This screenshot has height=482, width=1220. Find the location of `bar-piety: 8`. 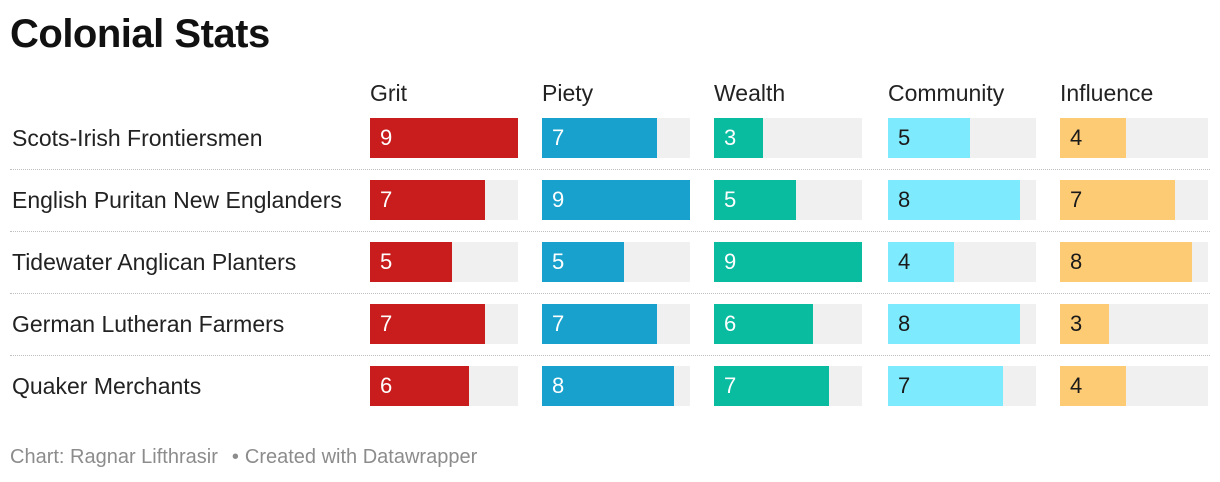

bar-piety: 8 is located at coordinates (608, 386).